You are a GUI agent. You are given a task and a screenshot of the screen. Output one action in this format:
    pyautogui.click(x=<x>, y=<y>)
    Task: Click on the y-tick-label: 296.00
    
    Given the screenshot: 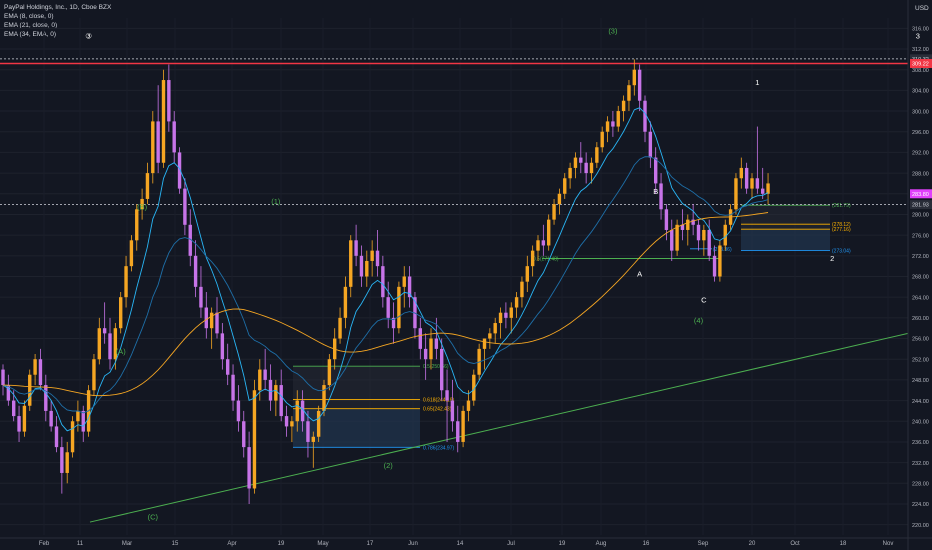 What is the action you would take?
    pyautogui.click(x=920, y=133)
    